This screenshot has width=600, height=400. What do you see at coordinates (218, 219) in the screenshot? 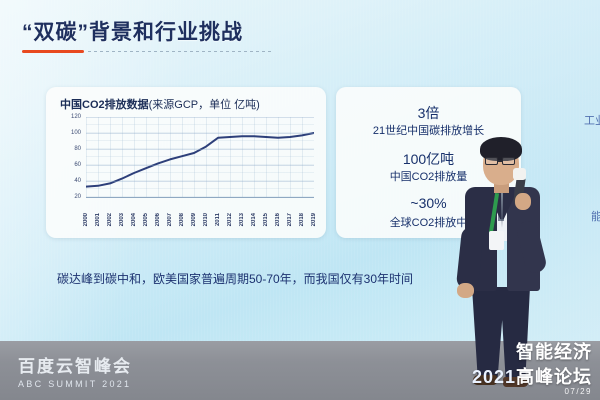
I see `chart-x-tick-label: 2011` at bounding box center [218, 219].